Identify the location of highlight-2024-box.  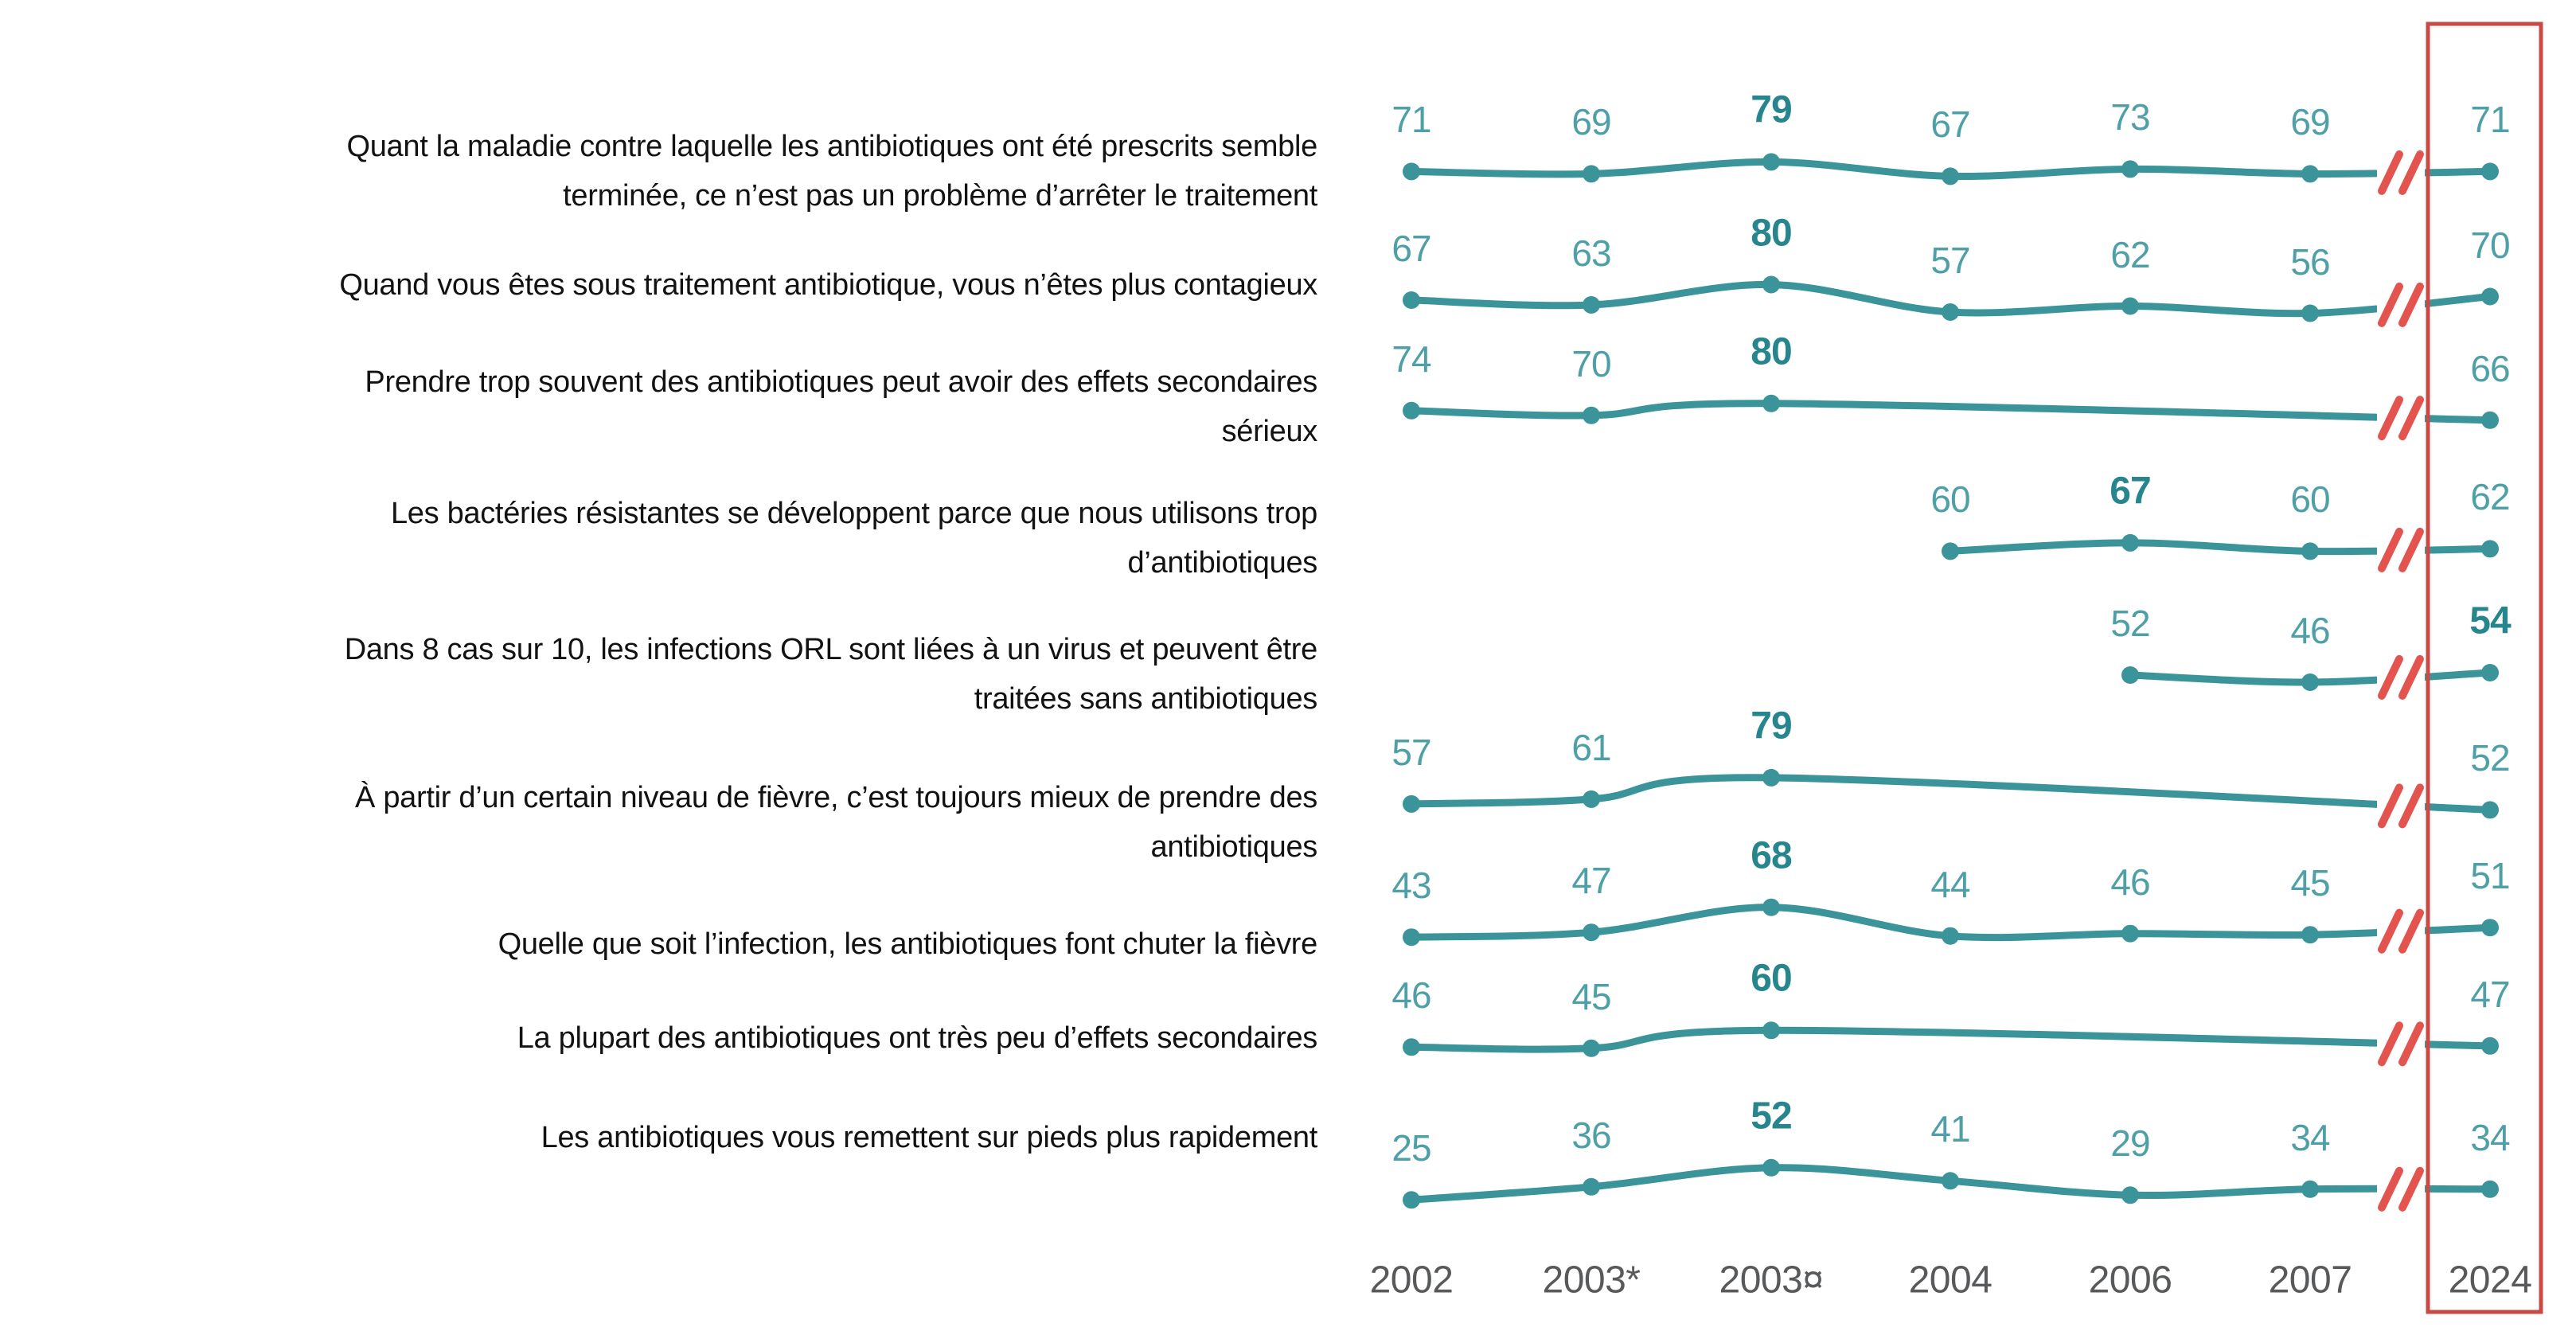
(2484, 667).